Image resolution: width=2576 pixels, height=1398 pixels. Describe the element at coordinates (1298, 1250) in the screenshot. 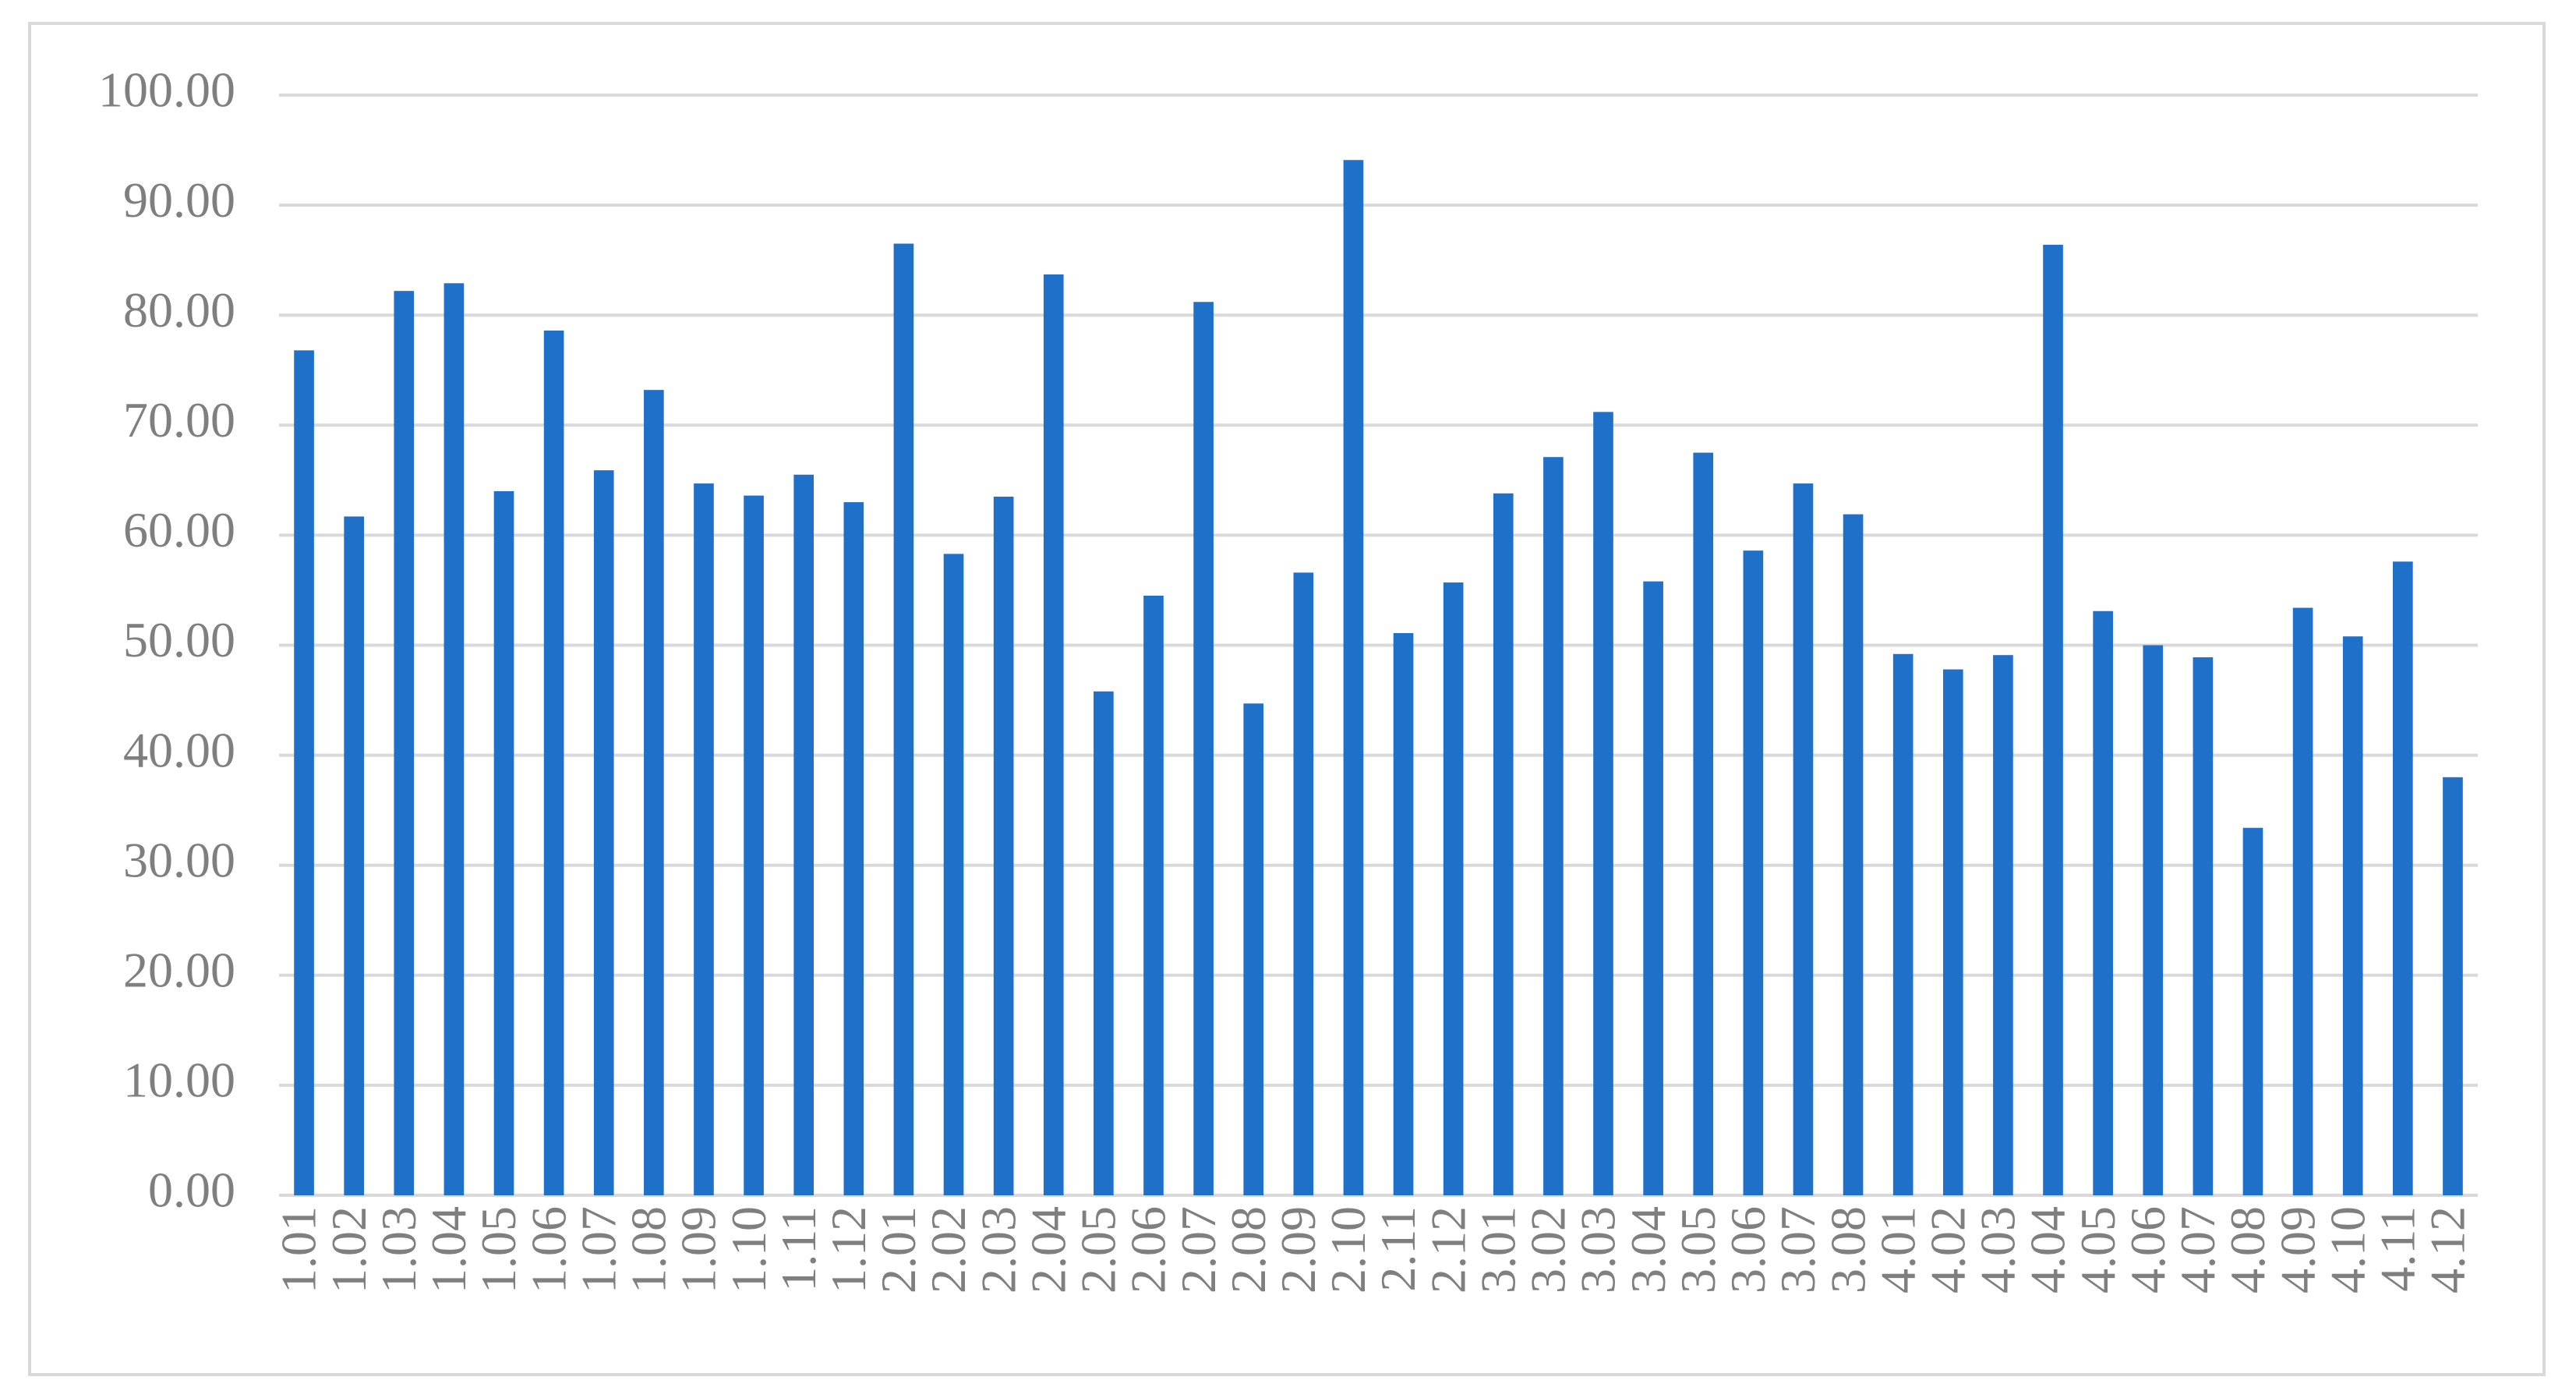

I see `x-tick-label: 2.09` at that location.